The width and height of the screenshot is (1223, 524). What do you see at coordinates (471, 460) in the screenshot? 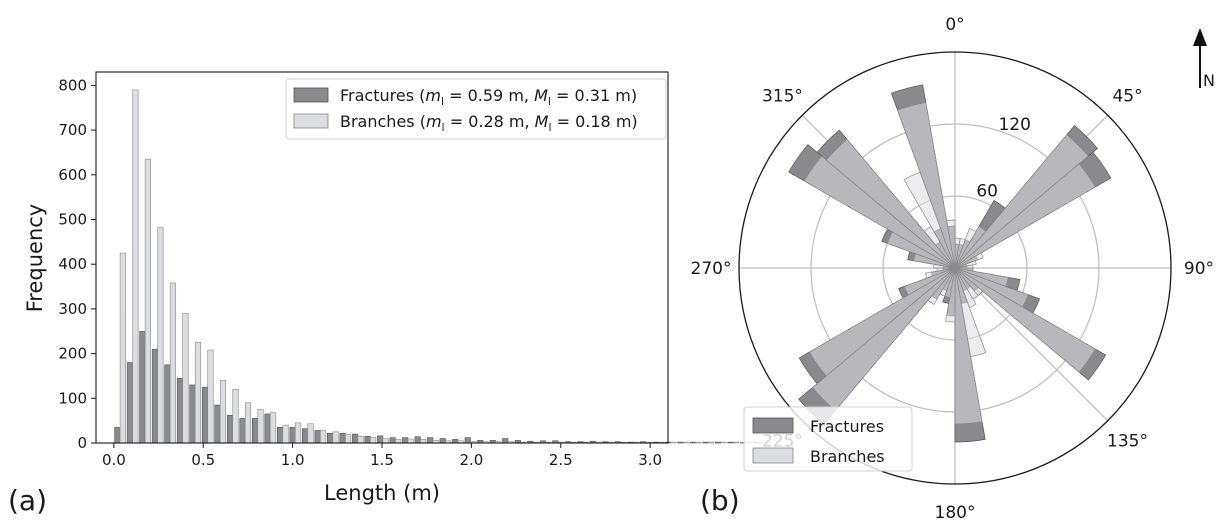
I see `x-tick-label: 2.0` at bounding box center [471, 460].